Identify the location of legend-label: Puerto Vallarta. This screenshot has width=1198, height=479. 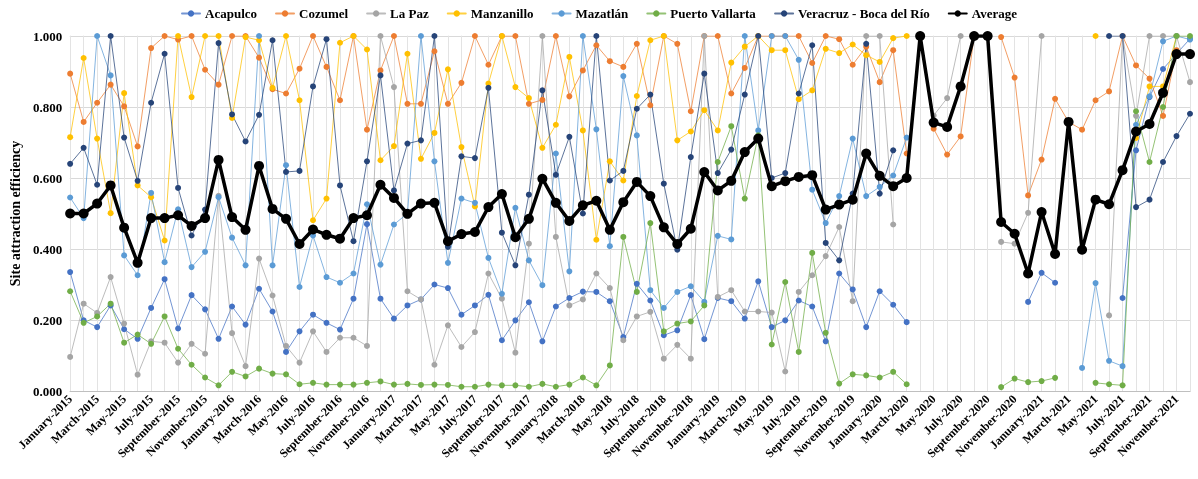
(713, 13).